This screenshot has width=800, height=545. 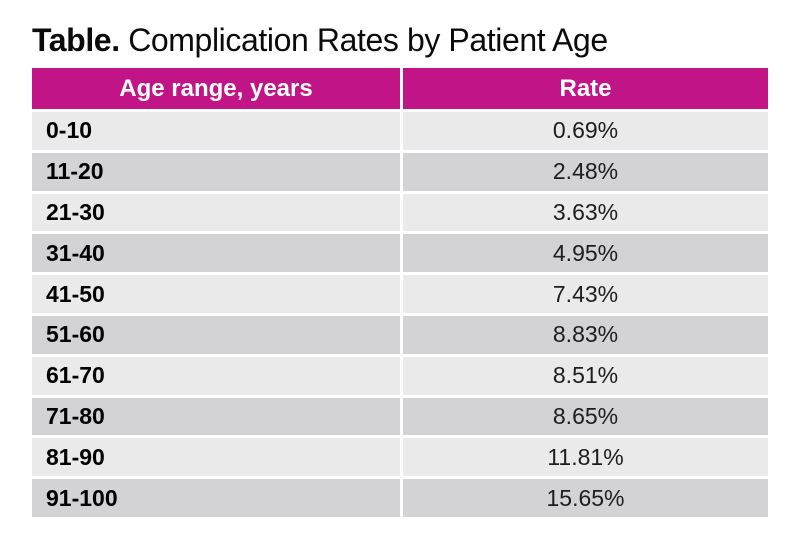 I want to click on age-range-cell: 0-10, so click(x=216, y=131).